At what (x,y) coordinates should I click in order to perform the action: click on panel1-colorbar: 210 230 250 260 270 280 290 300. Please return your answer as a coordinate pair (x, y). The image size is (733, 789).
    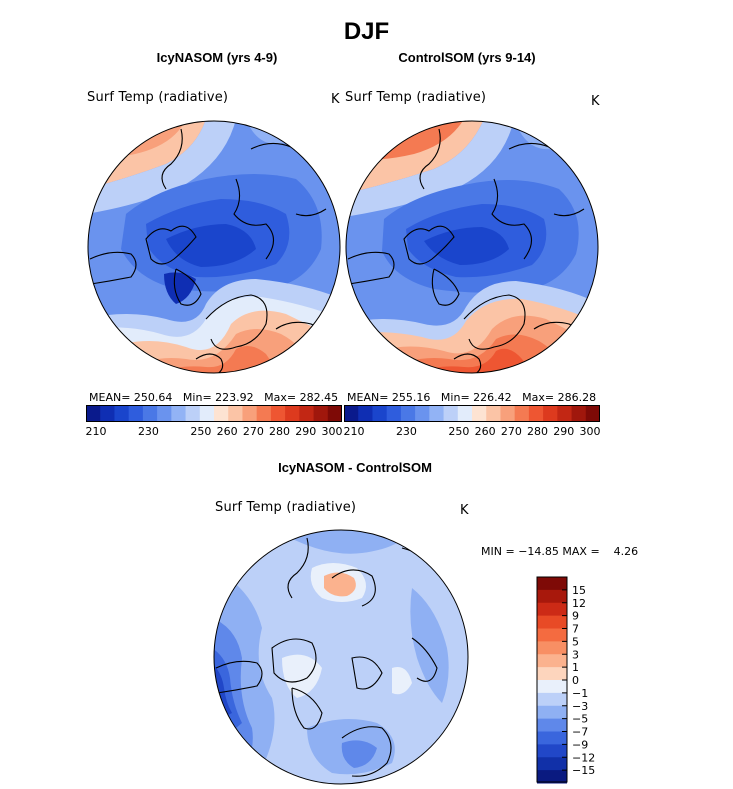
    Looking at the image, I should click on (214, 421).